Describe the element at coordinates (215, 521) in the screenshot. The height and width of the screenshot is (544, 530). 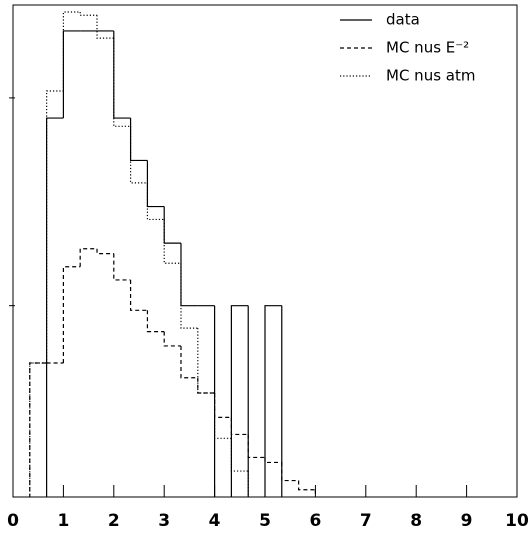
I see `x-tick-label: 4` at that location.